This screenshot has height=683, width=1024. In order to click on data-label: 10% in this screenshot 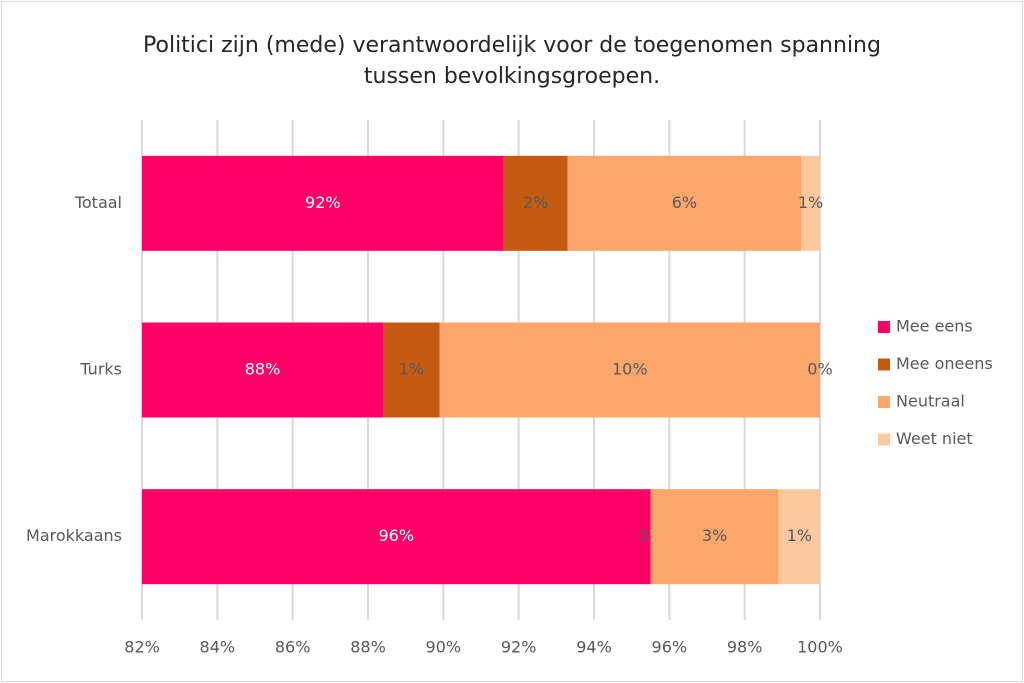, I will do `click(630, 369)`.